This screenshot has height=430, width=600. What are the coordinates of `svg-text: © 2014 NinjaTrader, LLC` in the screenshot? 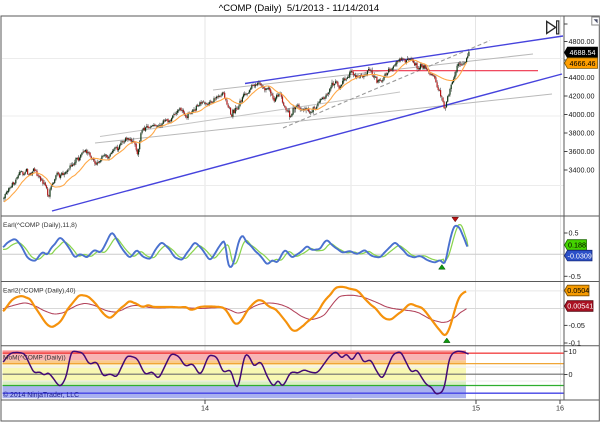 It's located at (41, 395).